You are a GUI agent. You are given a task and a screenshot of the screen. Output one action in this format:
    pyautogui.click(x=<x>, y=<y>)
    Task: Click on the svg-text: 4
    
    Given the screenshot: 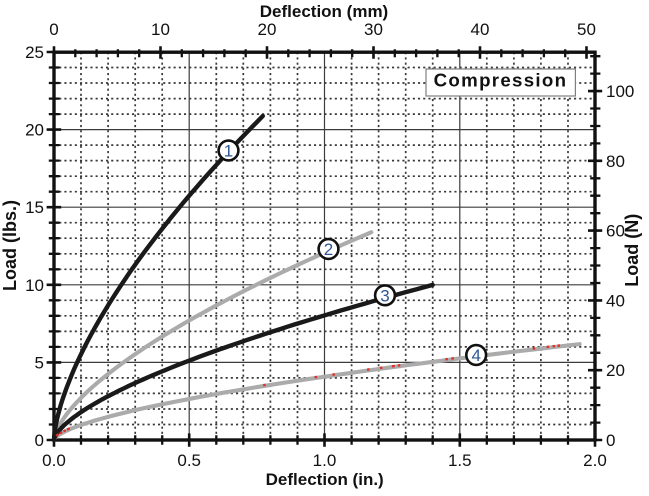 What is the action you would take?
    pyautogui.click(x=475, y=355)
    